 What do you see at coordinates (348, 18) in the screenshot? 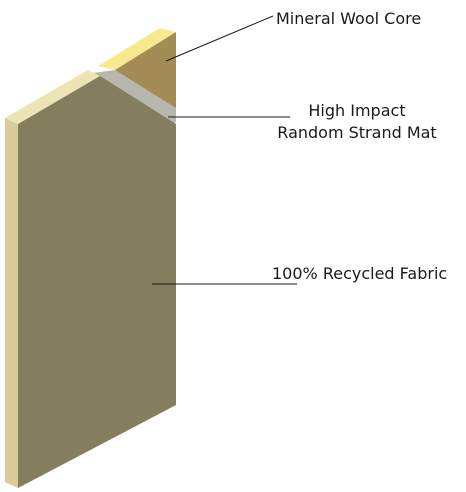
I see `core-label: Mineral Wool Core` at bounding box center [348, 18].